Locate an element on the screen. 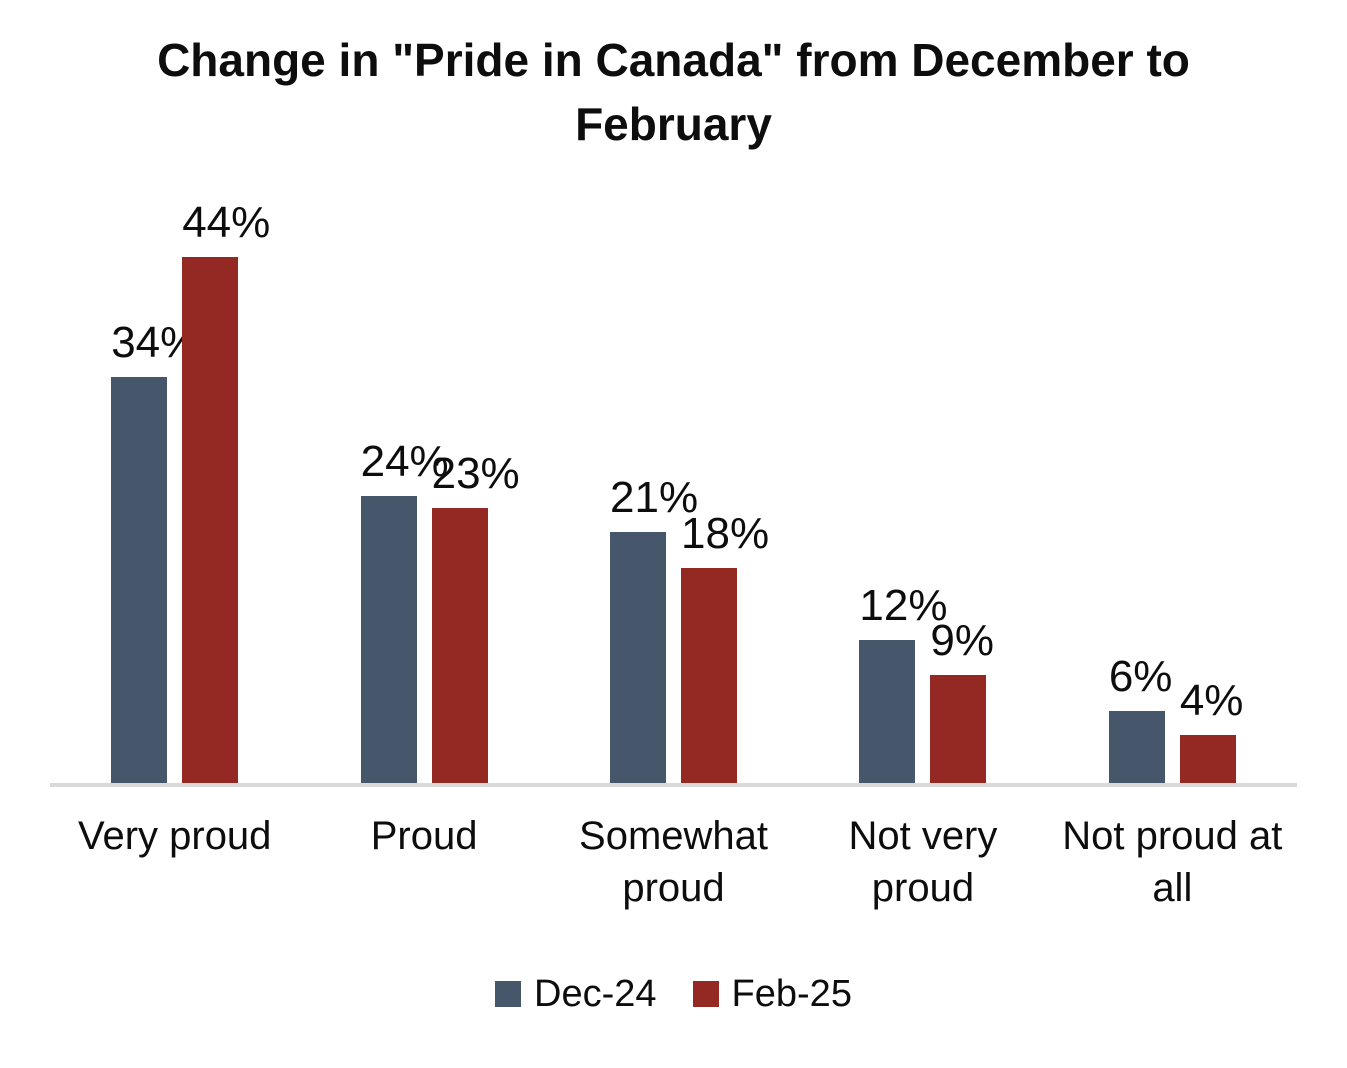  data-label: 21% is located at coordinates (654, 497).